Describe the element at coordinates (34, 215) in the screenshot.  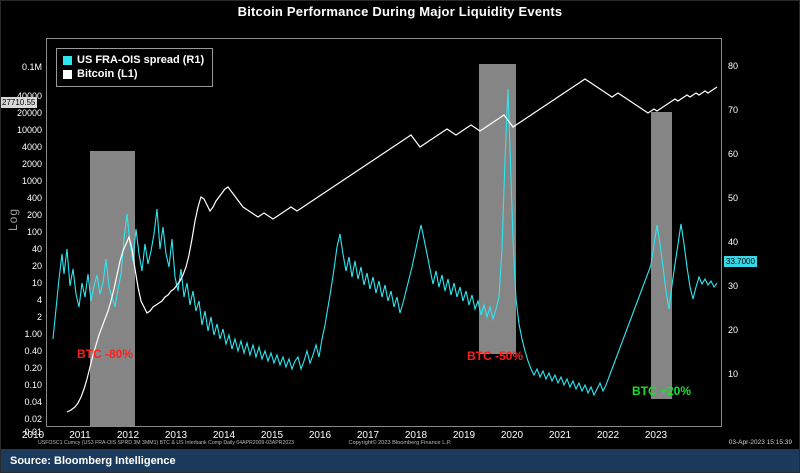
I see `y-left-tick-8: 200` at that location.